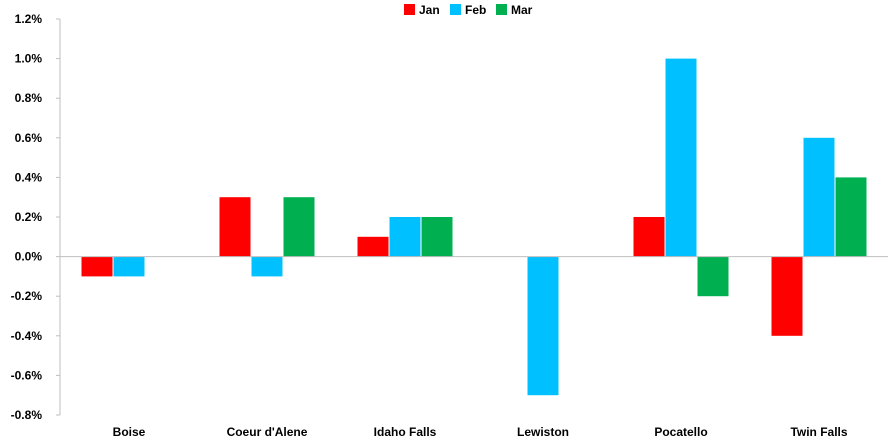 The width and height of the screenshot is (894, 441). I want to click on bar-feb-pocatello, so click(681, 157).